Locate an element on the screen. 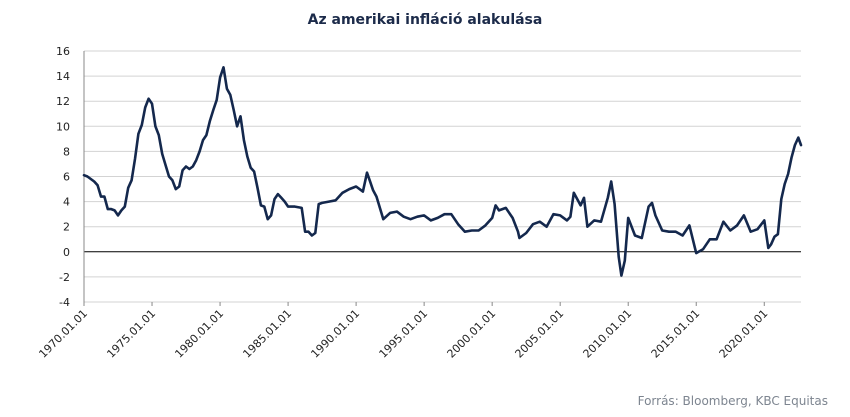 The height and width of the screenshot is (417, 850). x-tick-label: 1970.01.01 is located at coordinates (63, 334).